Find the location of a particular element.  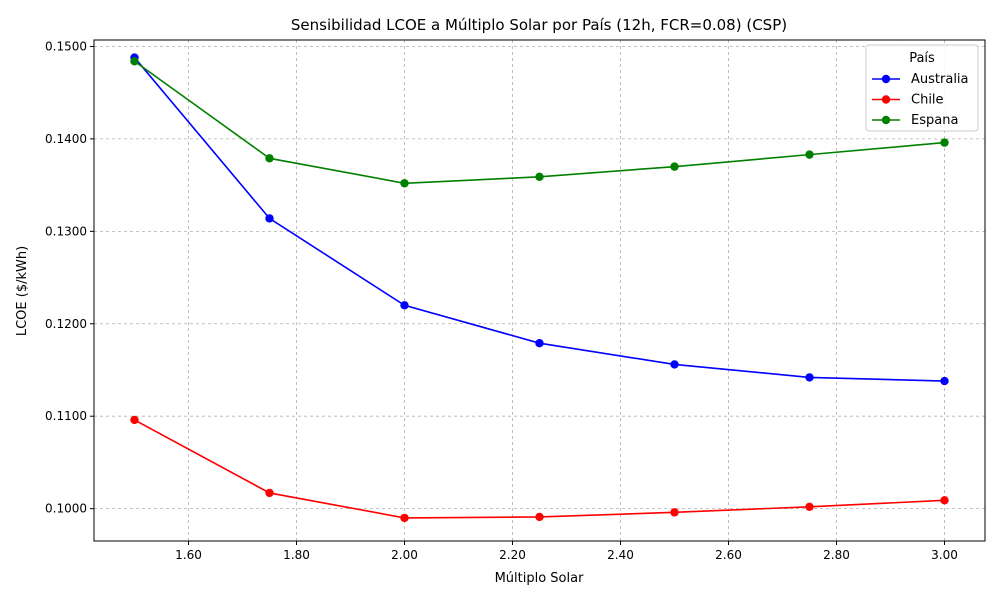

y-tick-label: 0.1500 is located at coordinates (66, 46).